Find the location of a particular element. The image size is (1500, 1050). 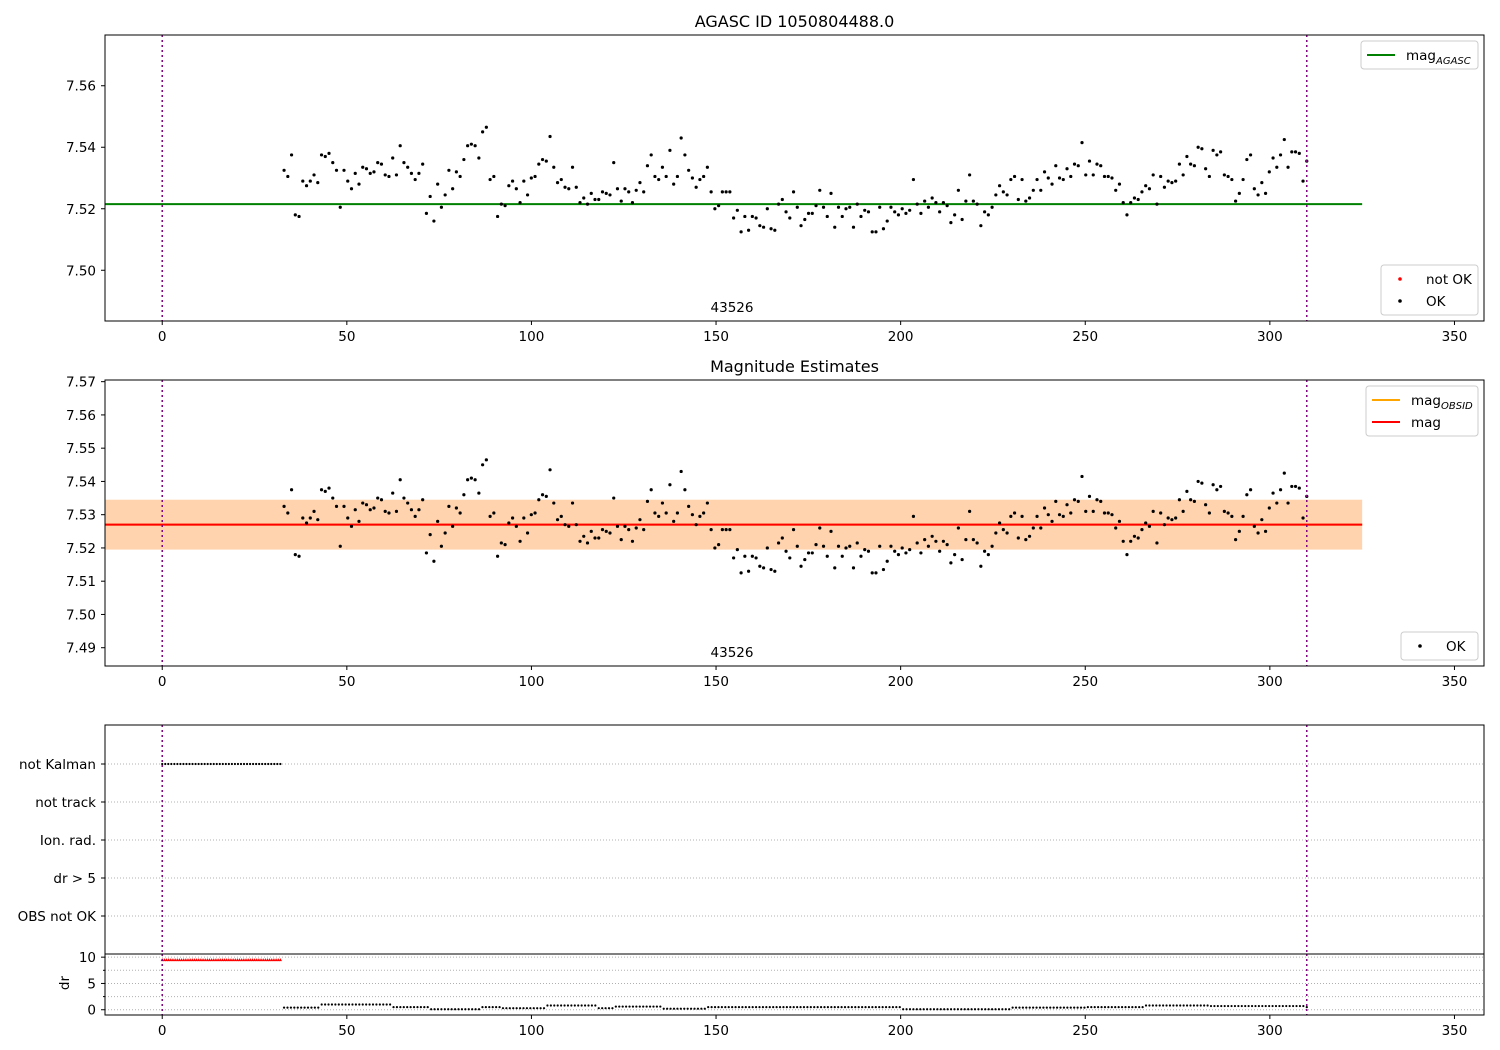

legend-label: OK is located at coordinates (1436, 302).